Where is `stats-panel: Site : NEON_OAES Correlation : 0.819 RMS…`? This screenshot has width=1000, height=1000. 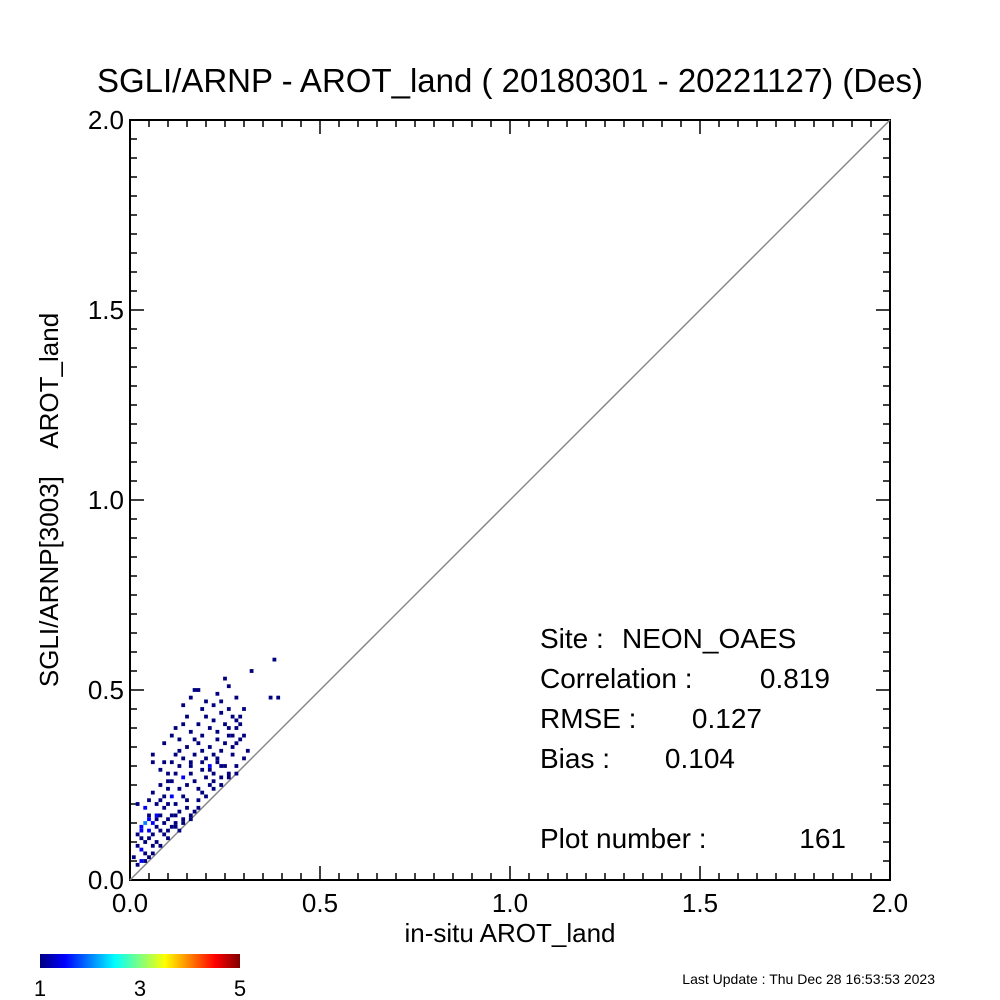 stats-panel: Site : NEON_OAES Correlation : 0.819 RMS… is located at coordinates (693, 738).